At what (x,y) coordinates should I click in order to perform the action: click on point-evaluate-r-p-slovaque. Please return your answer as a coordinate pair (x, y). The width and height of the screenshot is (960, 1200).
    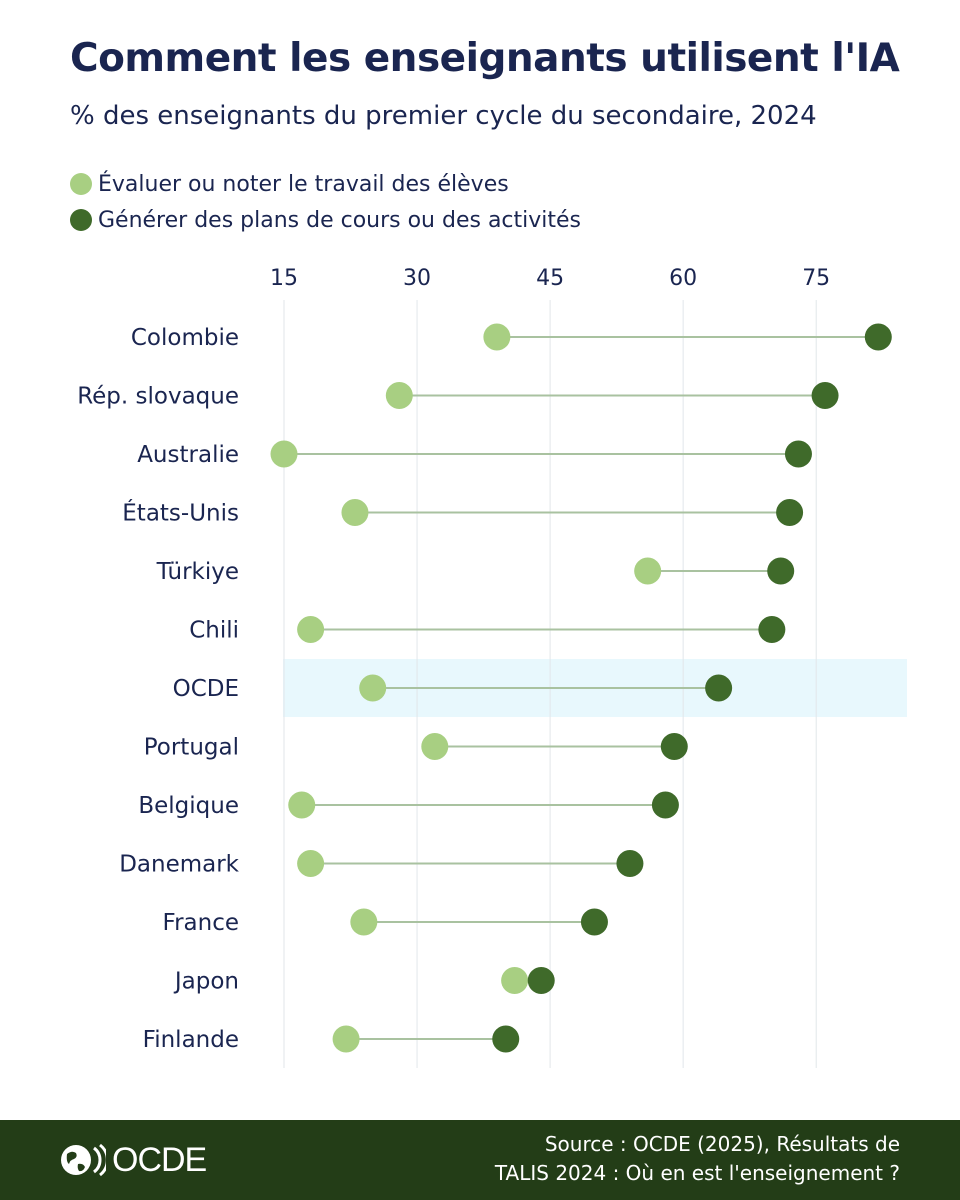
    Looking at the image, I should click on (399, 395).